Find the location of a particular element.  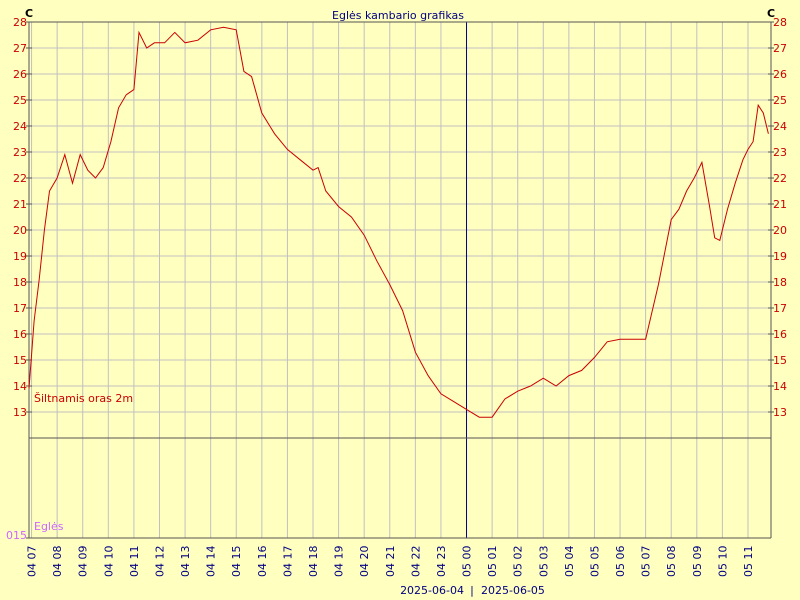

x-tick-label: 05 11 is located at coordinates (748, 562).